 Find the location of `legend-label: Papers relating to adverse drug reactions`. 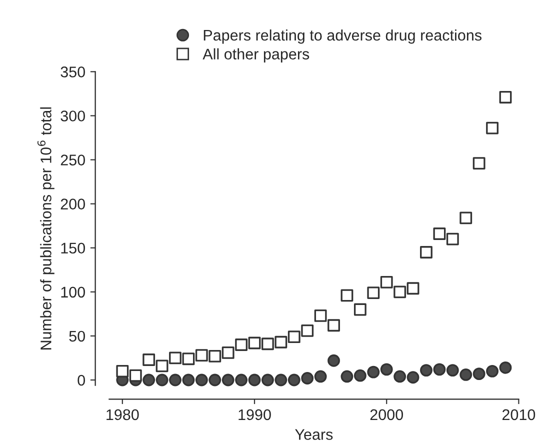

legend-label: Papers relating to adverse drug reactions is located at coordinates (343, 36).